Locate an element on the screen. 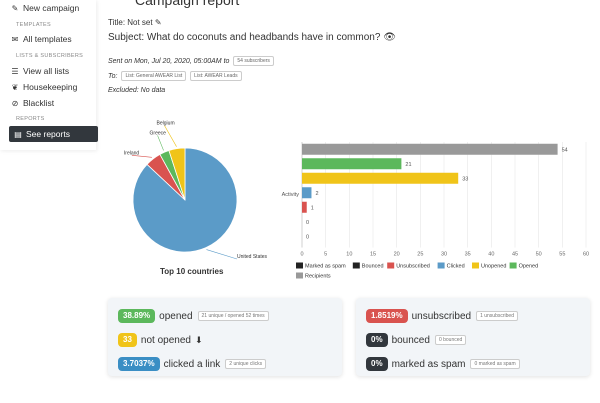 The width and height of the screenshot is (600, 403). to-label: To: is located at coordinates (113, 76).